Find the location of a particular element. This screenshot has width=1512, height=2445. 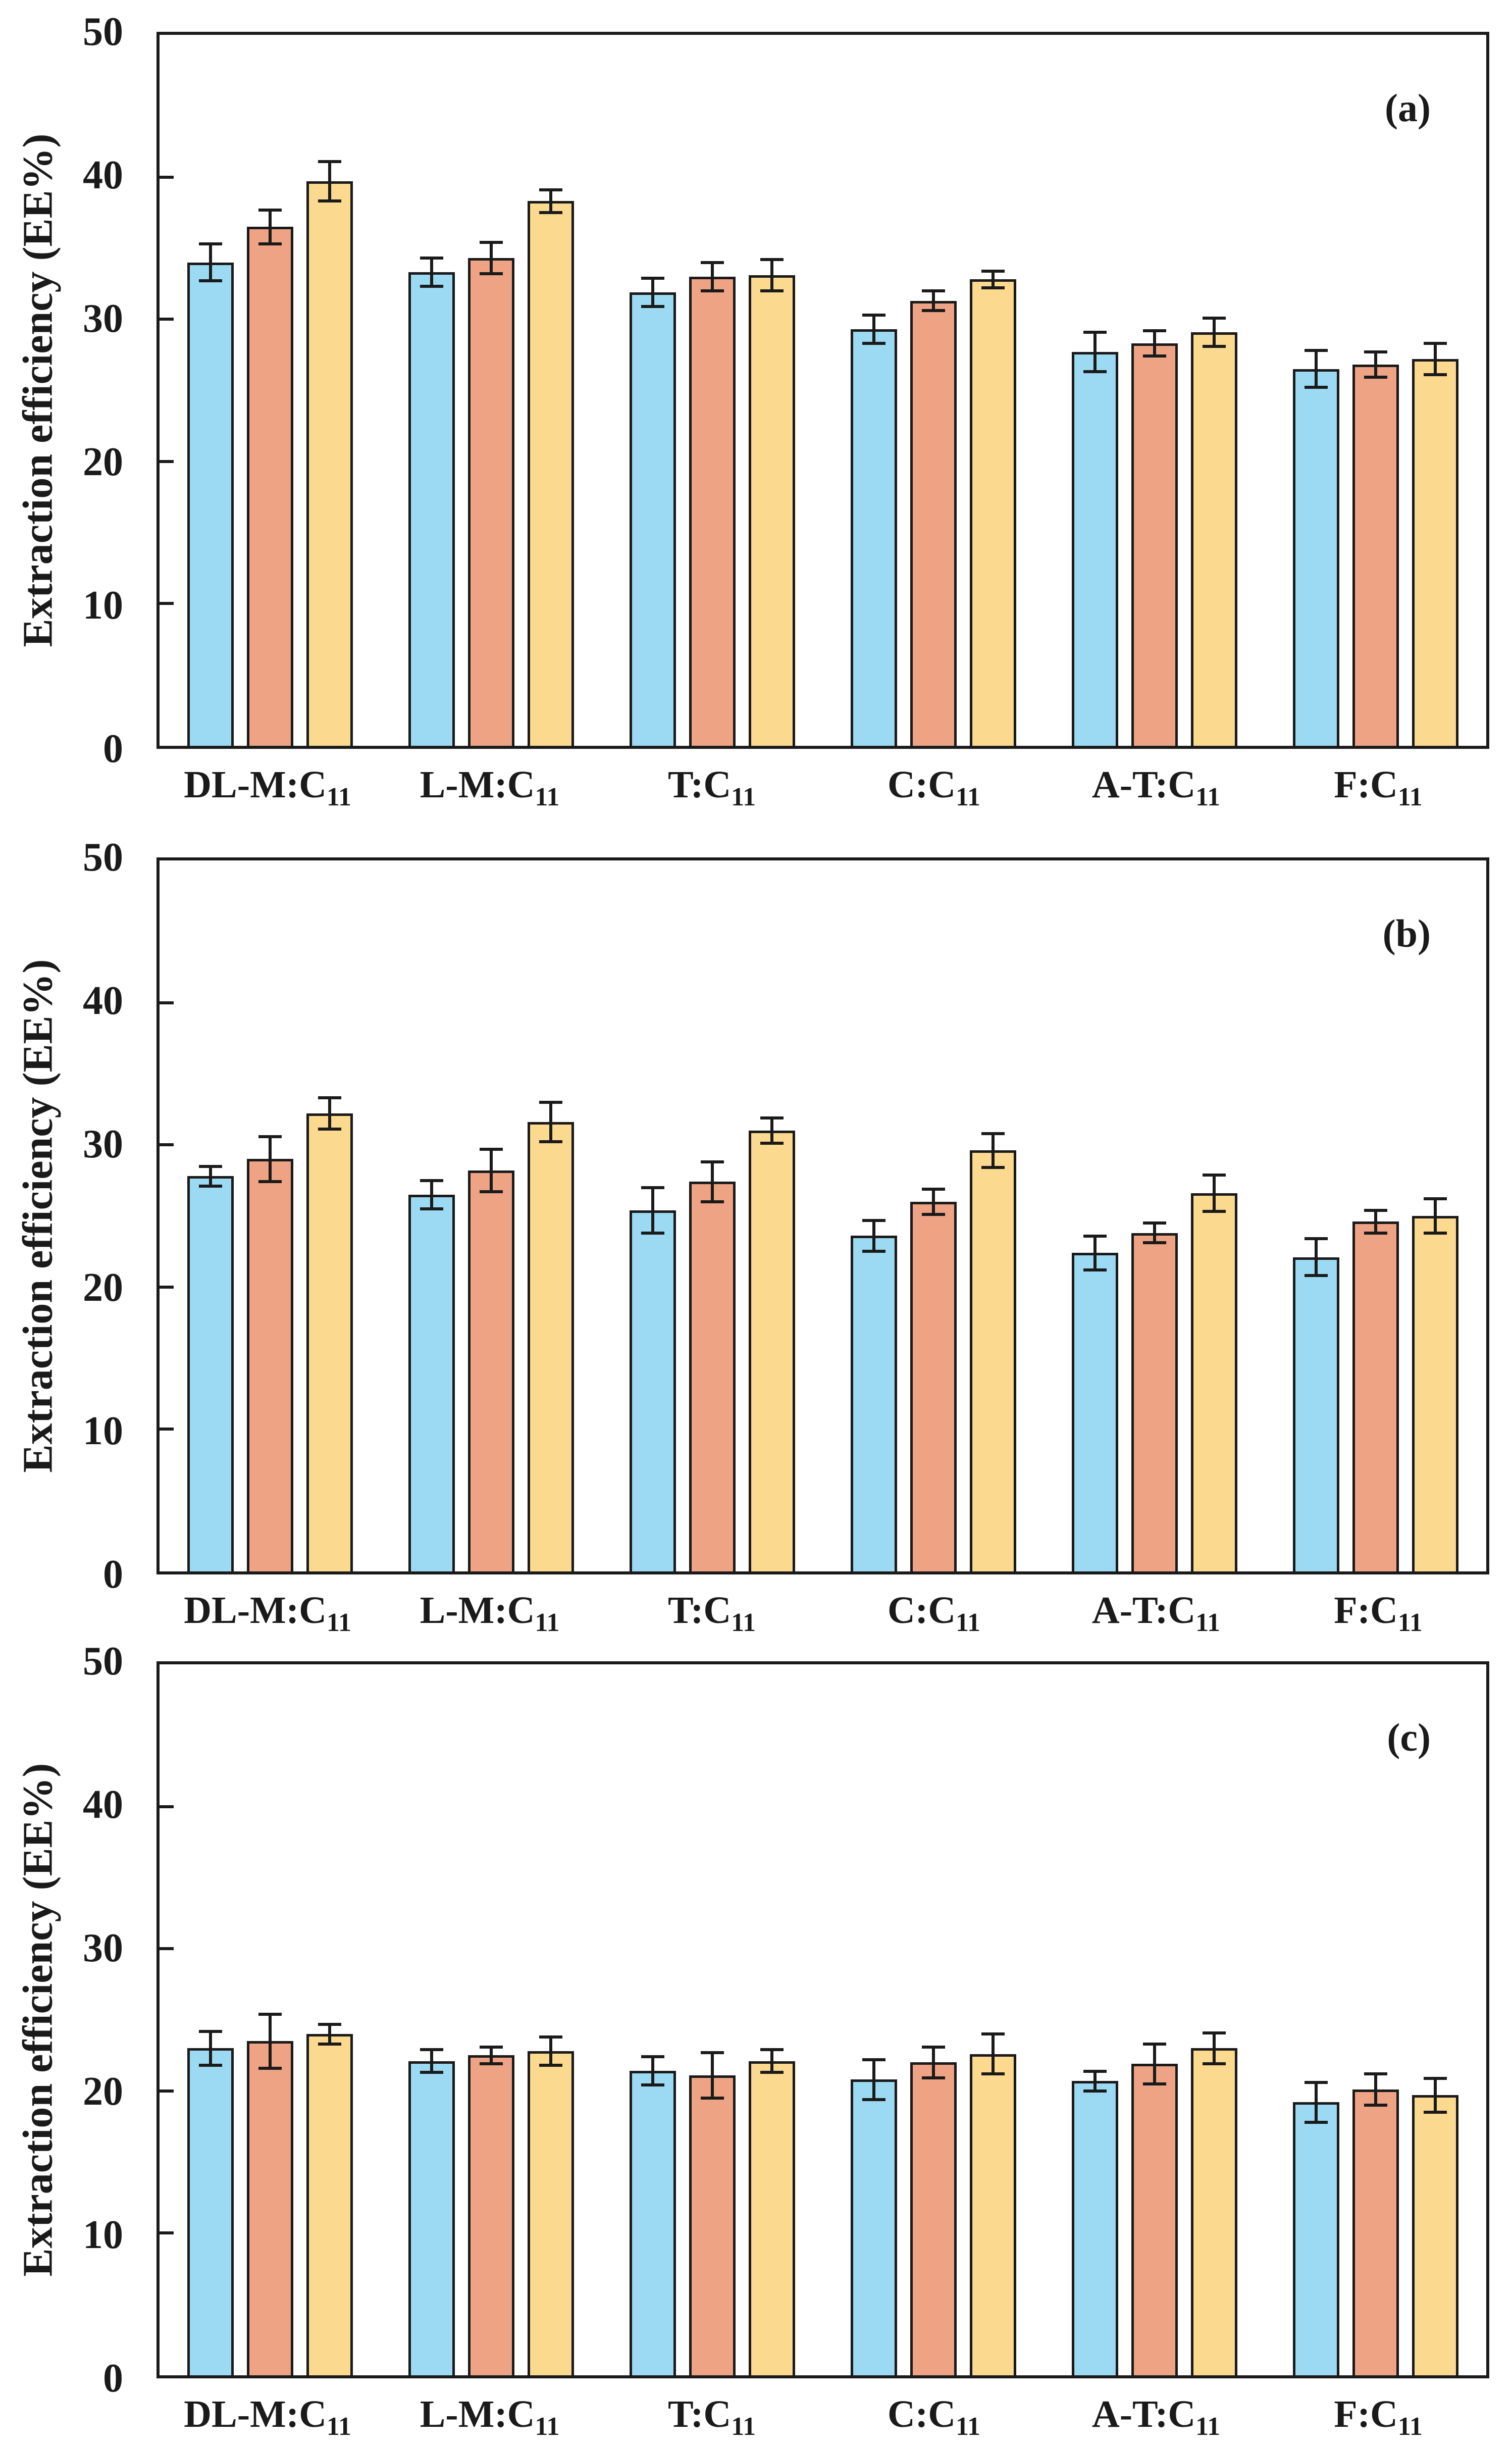

x-category-label: A-T:C11 is located at coordinates (1156, 1613).